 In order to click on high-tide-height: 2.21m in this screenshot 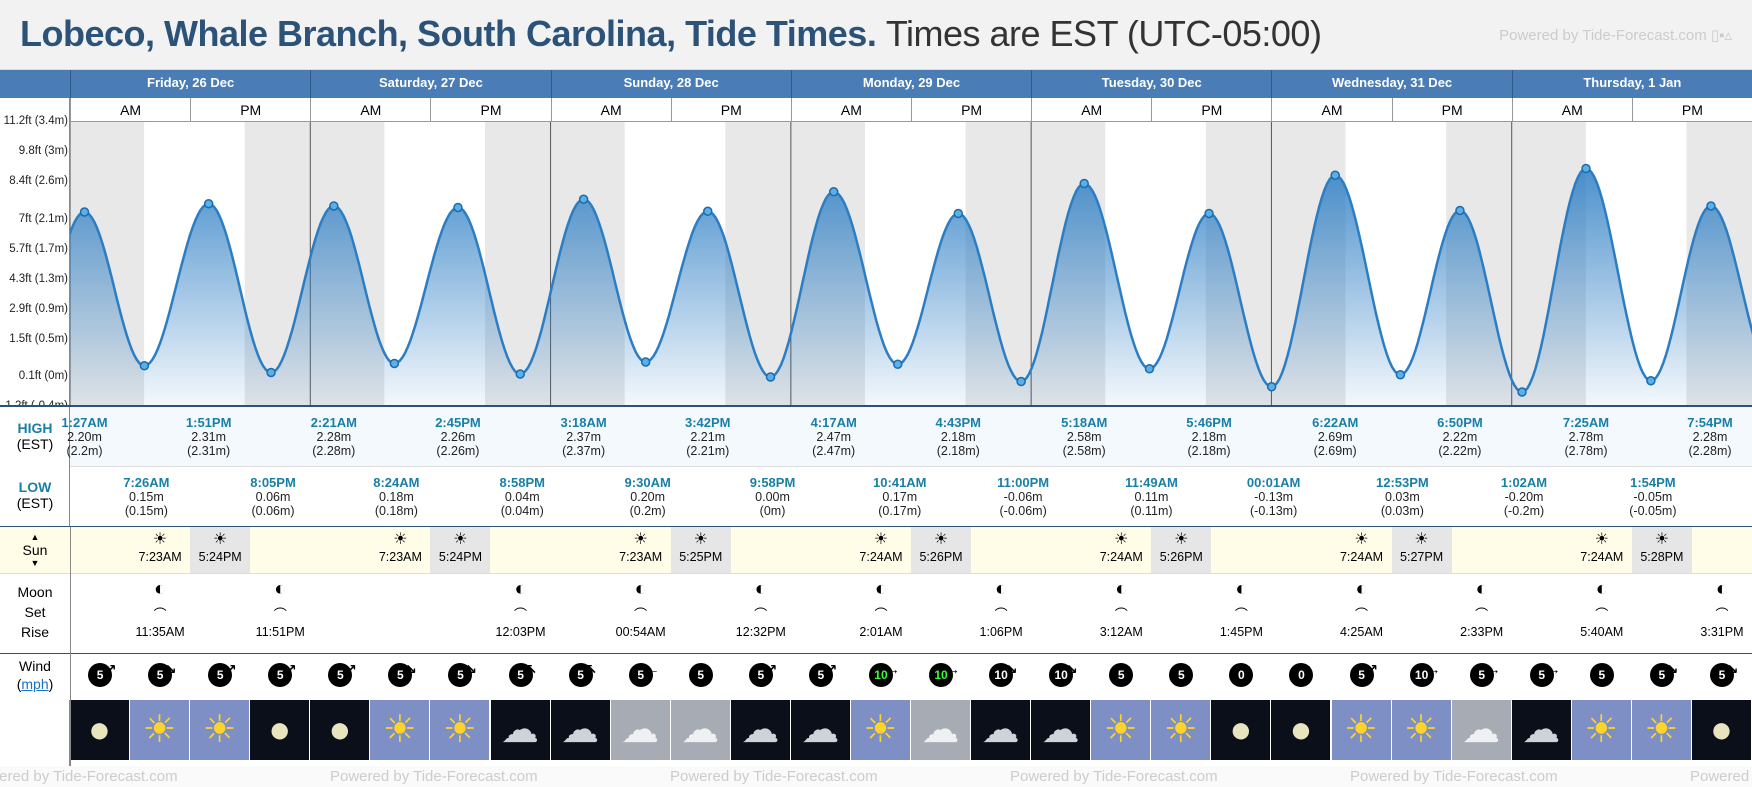, I will do `click(708, 437)`.